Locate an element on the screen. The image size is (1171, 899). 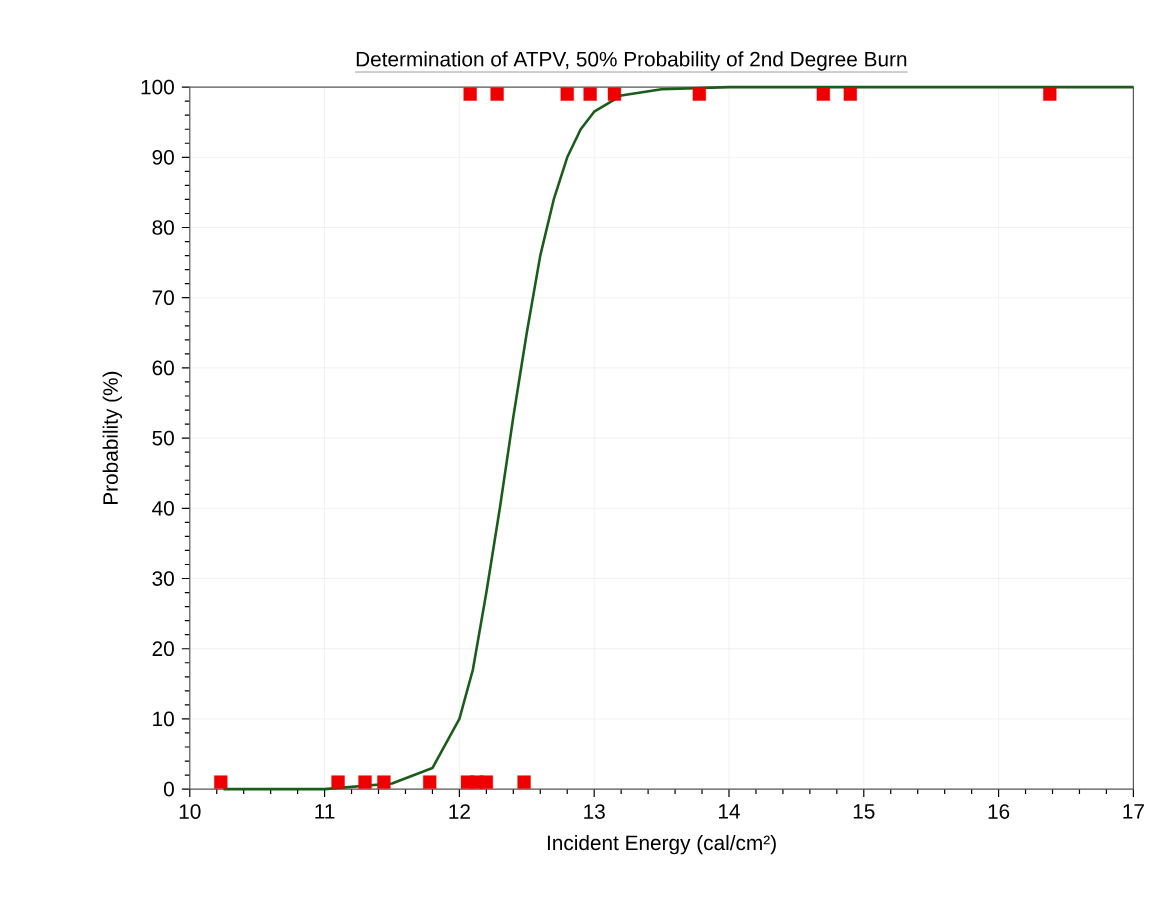
y-tick-label: 100 is located at coordinates (157, 87).